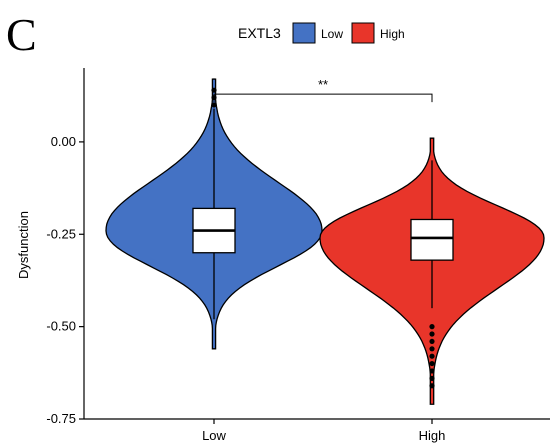 This screenshot has width=556, height=446. What do you see at coordinates (65, 247) in the screenshot?
I see `y-axis: 0.00 -0.25 -0.50 -0.75` at bounding box center [65, 247].